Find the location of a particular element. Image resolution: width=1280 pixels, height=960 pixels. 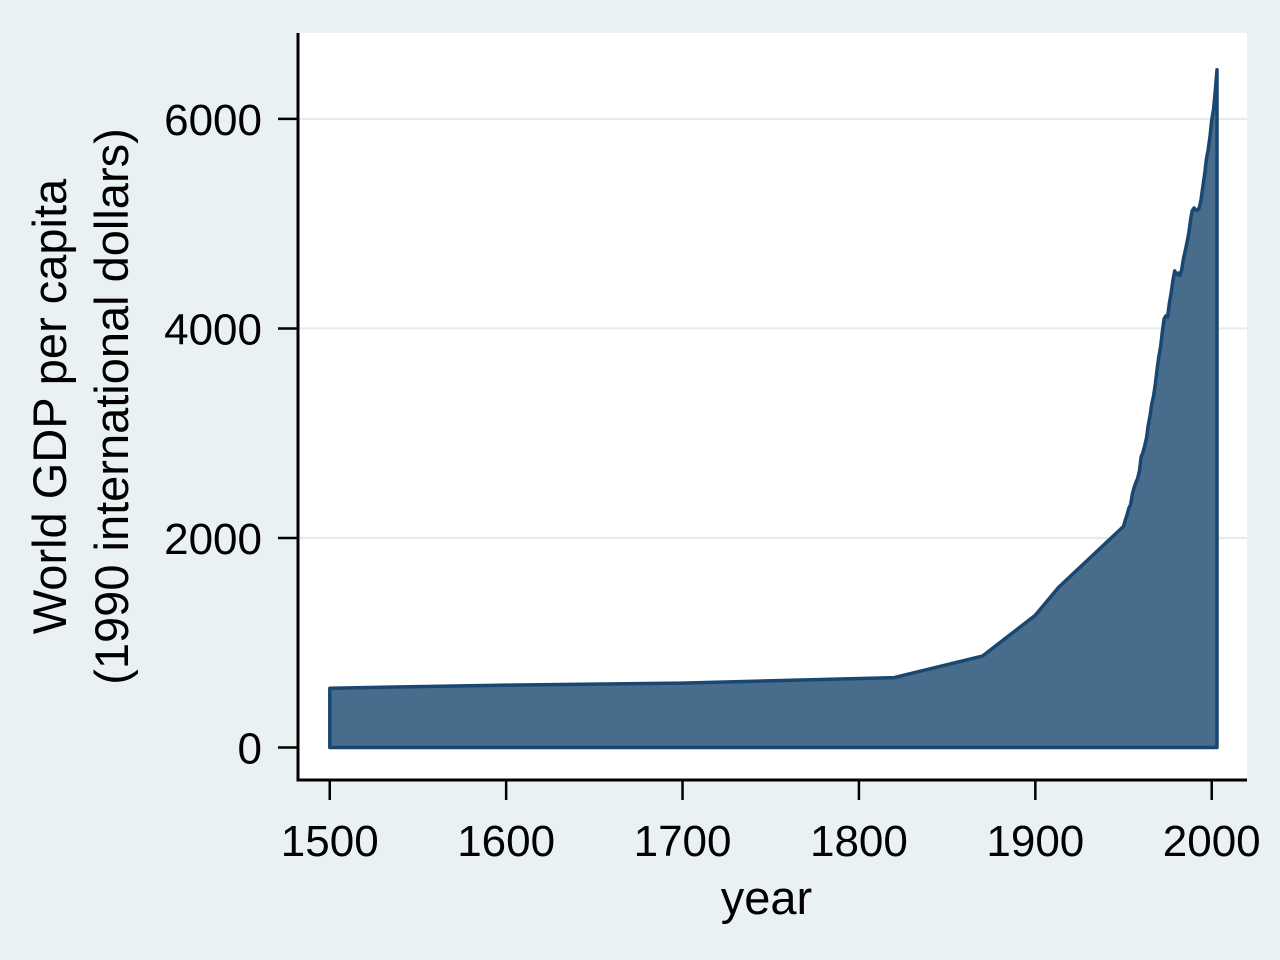

x-tick-label-1800: 1800 is located at coordinates (859, 841).